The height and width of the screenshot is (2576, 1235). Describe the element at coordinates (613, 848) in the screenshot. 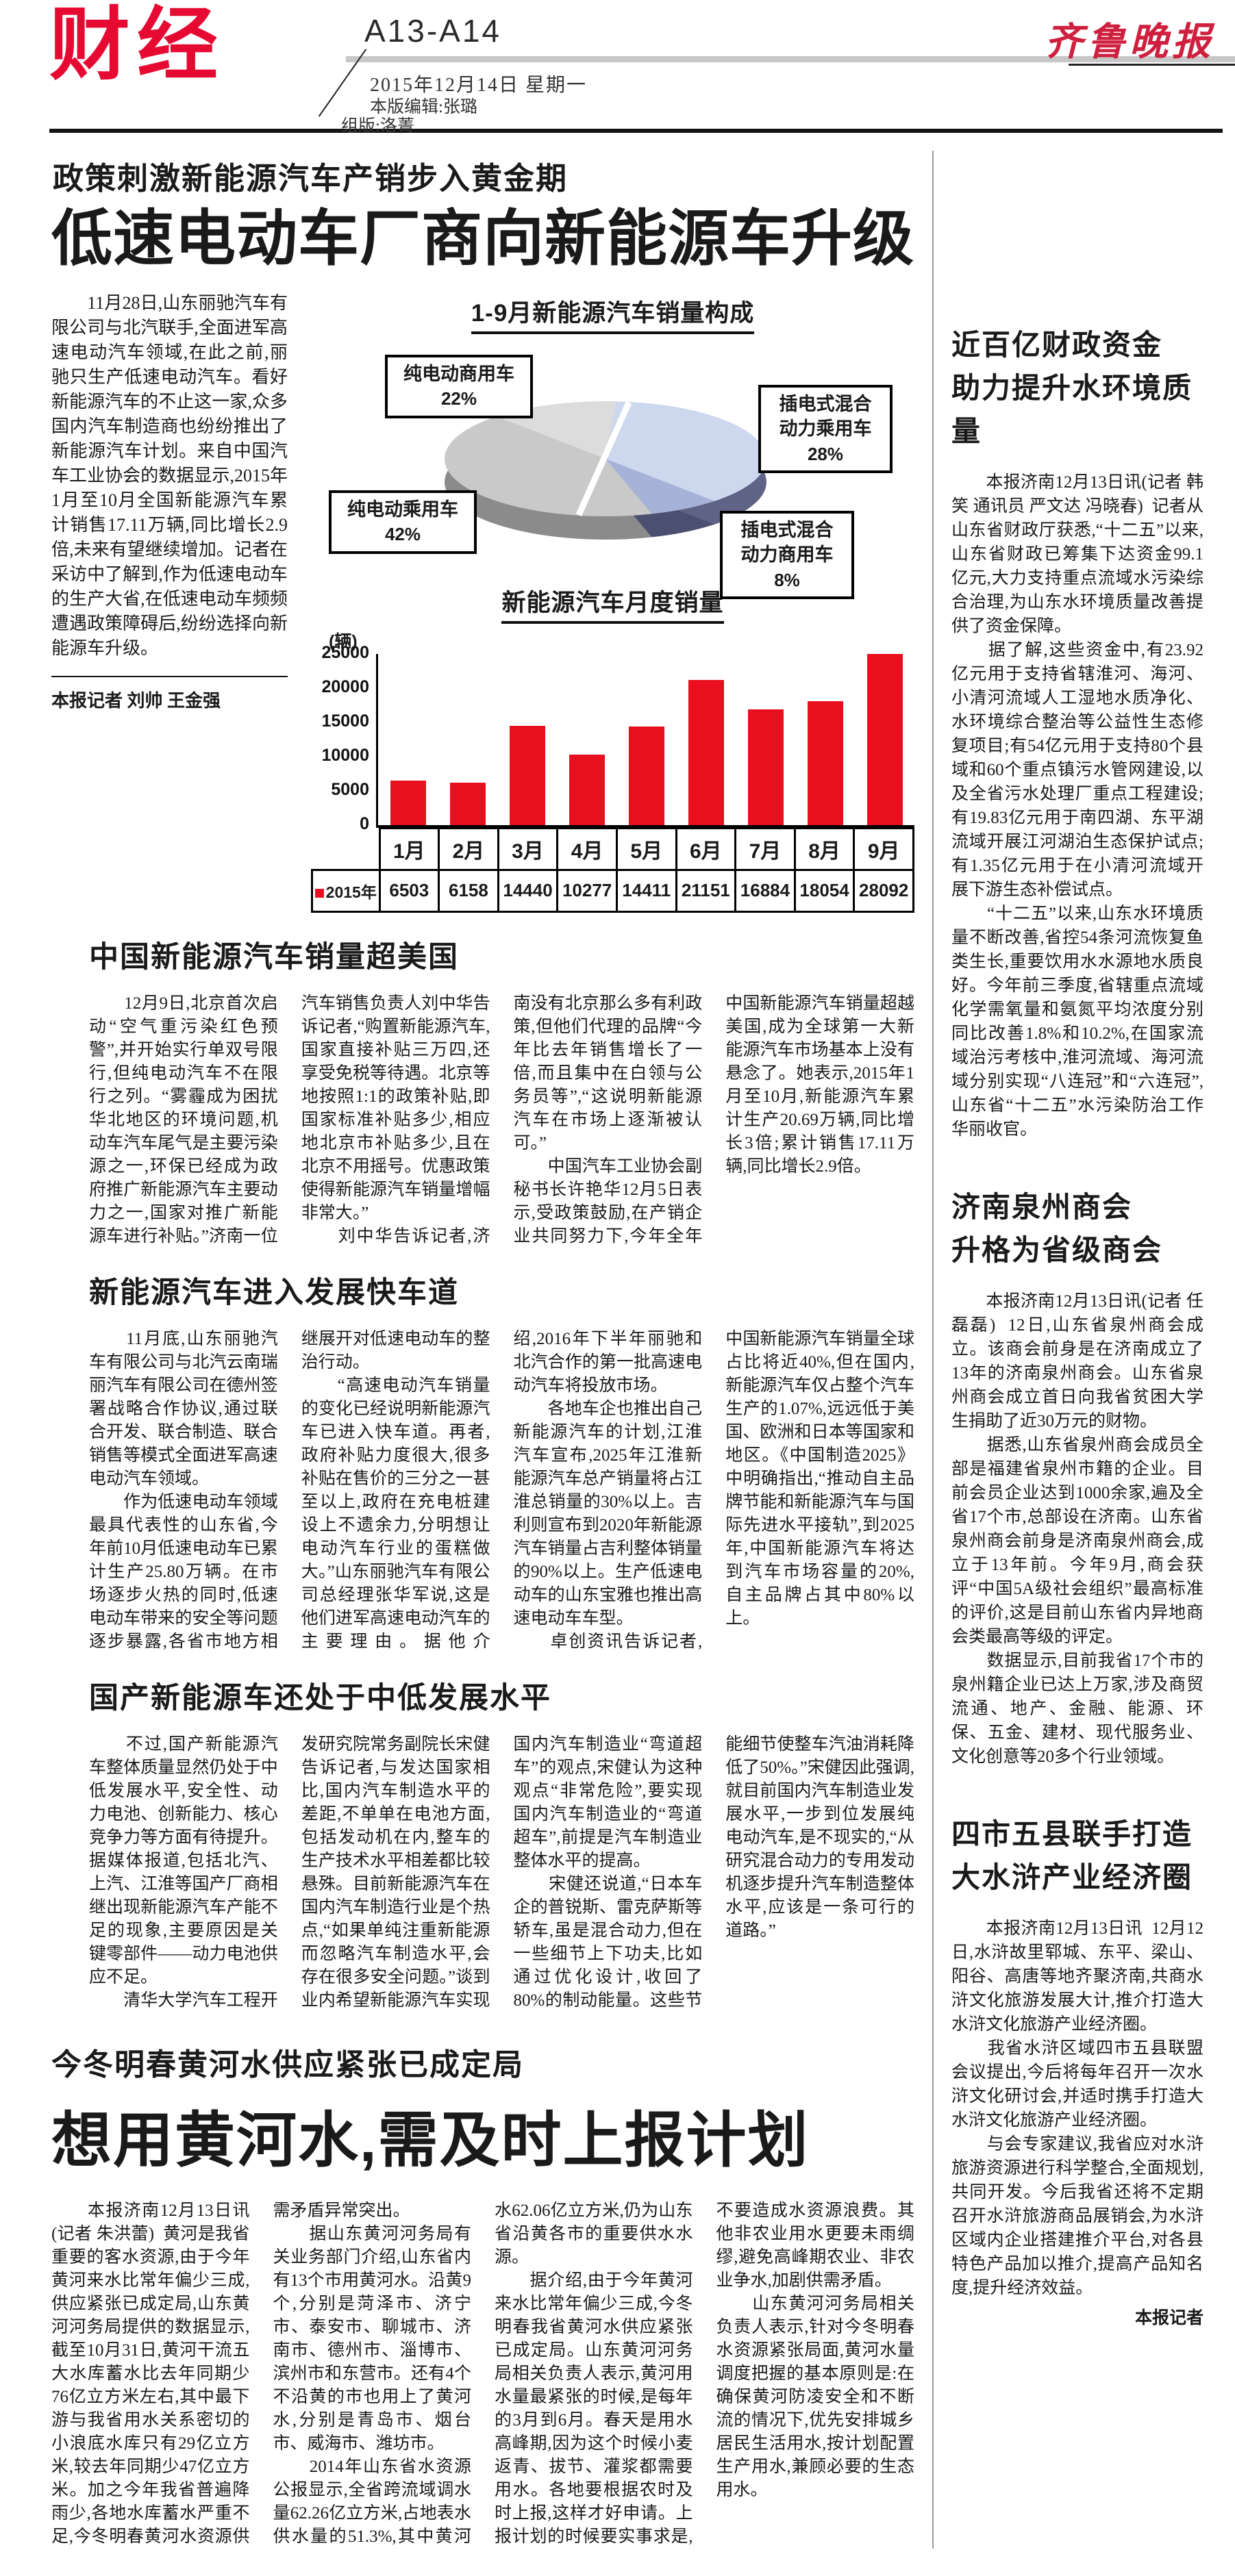

I see `month-row: 1月 2月 3月 4月 5月 6月 7月 8月 9月` at that location.